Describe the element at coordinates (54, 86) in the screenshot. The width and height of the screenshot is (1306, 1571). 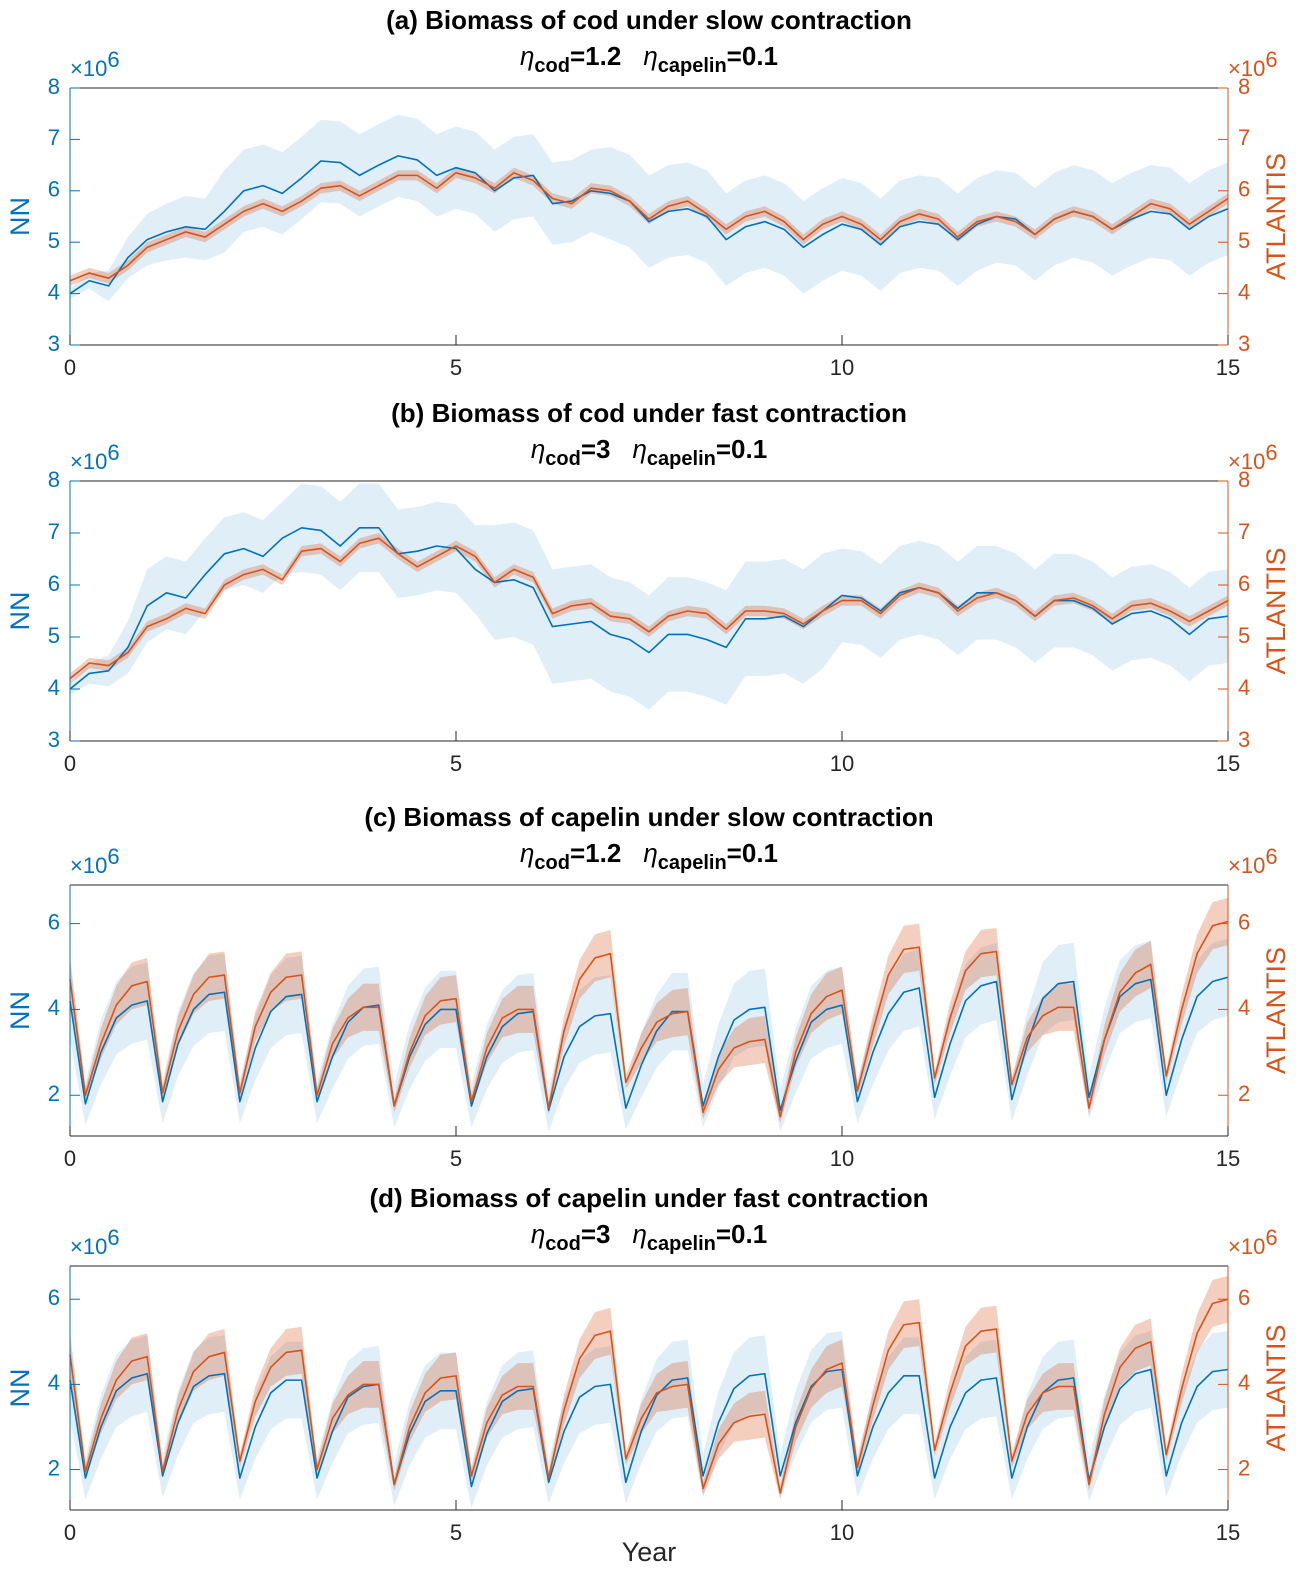
I see `y-tick-label: 8` at that location.